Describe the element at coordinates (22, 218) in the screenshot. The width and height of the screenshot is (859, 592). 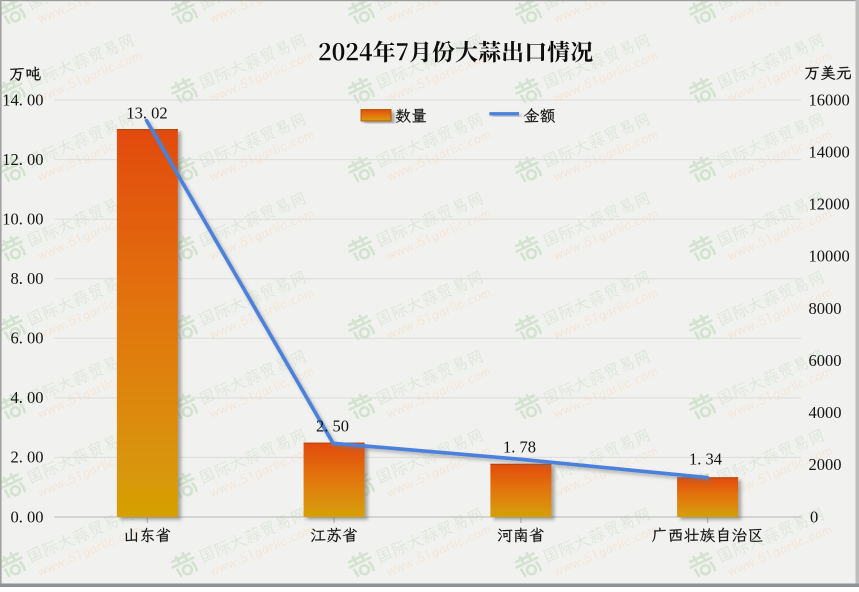
I see `svg-text: 10. 00` at that location.